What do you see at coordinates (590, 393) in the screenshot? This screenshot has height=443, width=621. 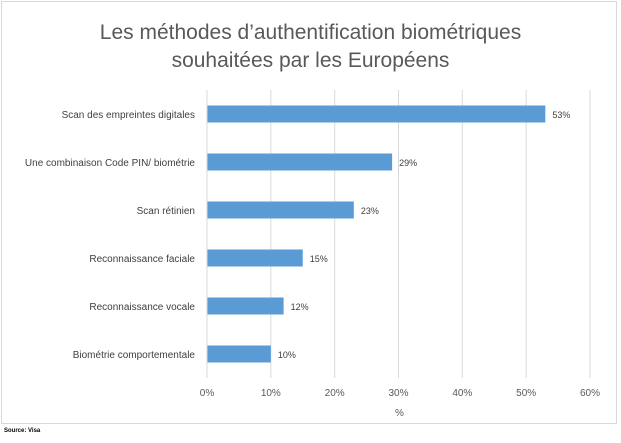 I see `x-tick-label-6: 60%` at bounding box center [590, 393].